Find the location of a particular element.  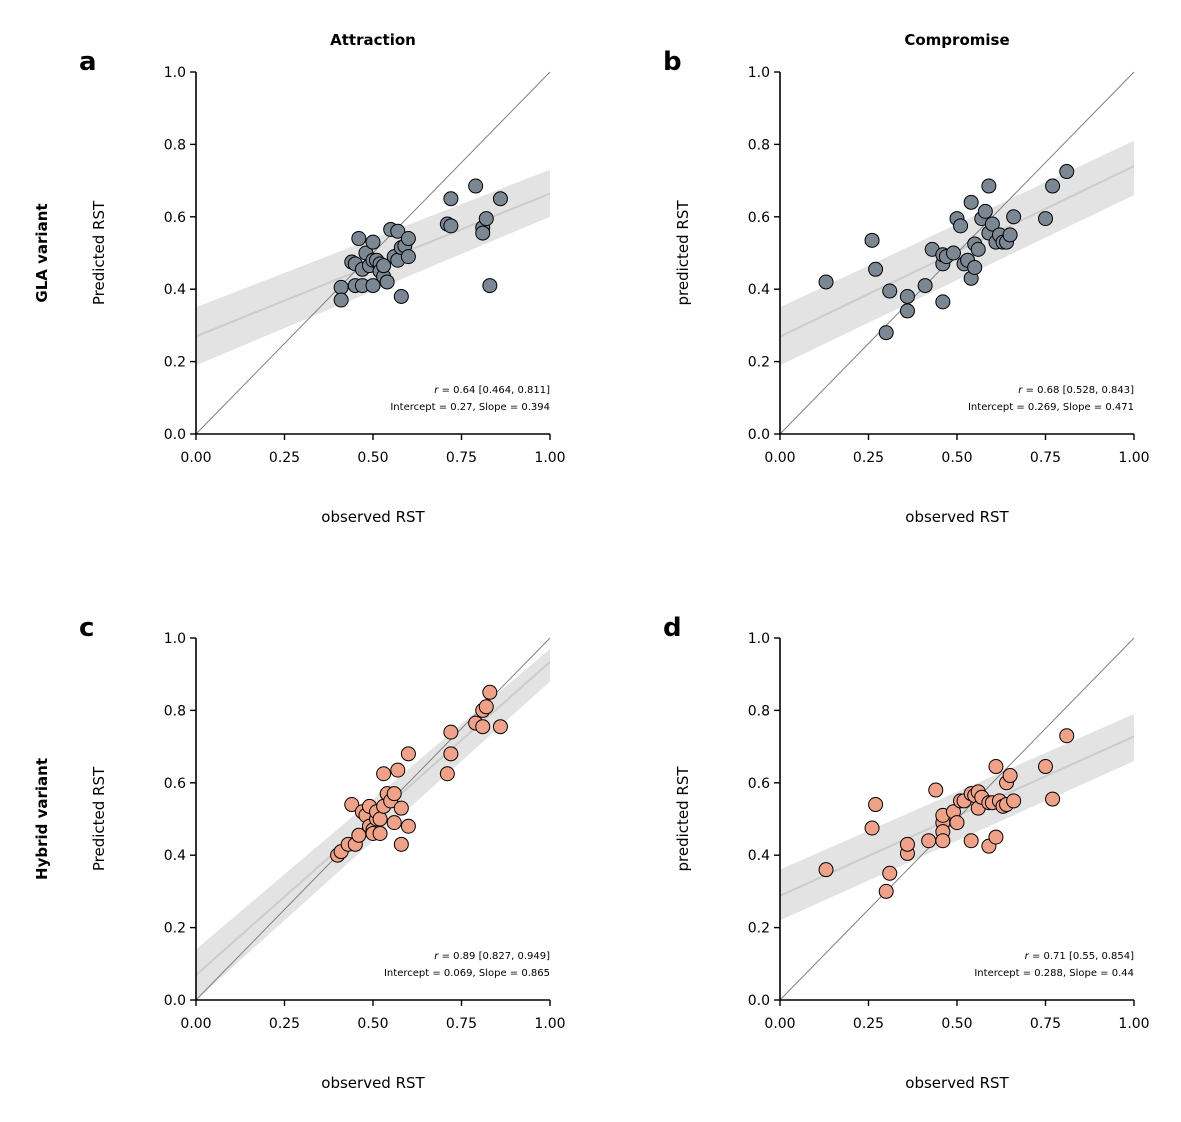

row-title-gla-variant: GLA variant is located at coordinates (42, 252).